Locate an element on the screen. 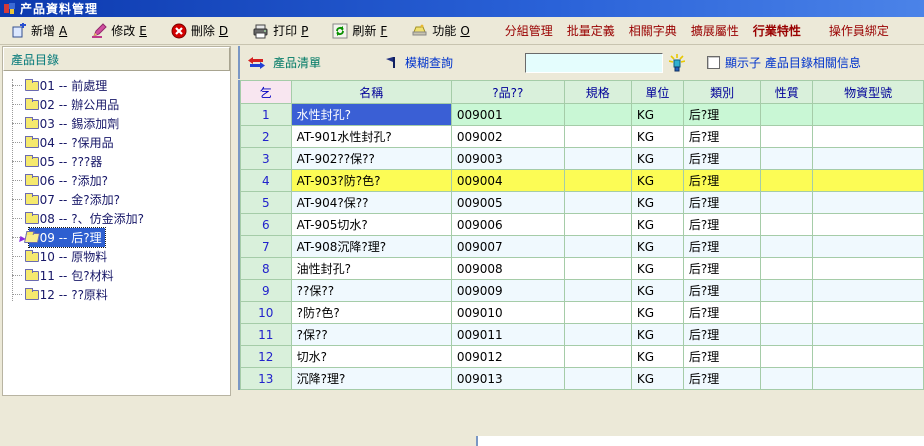 The image size is (924, 446). cell-num: 1 is located at coordinates (266, 114).